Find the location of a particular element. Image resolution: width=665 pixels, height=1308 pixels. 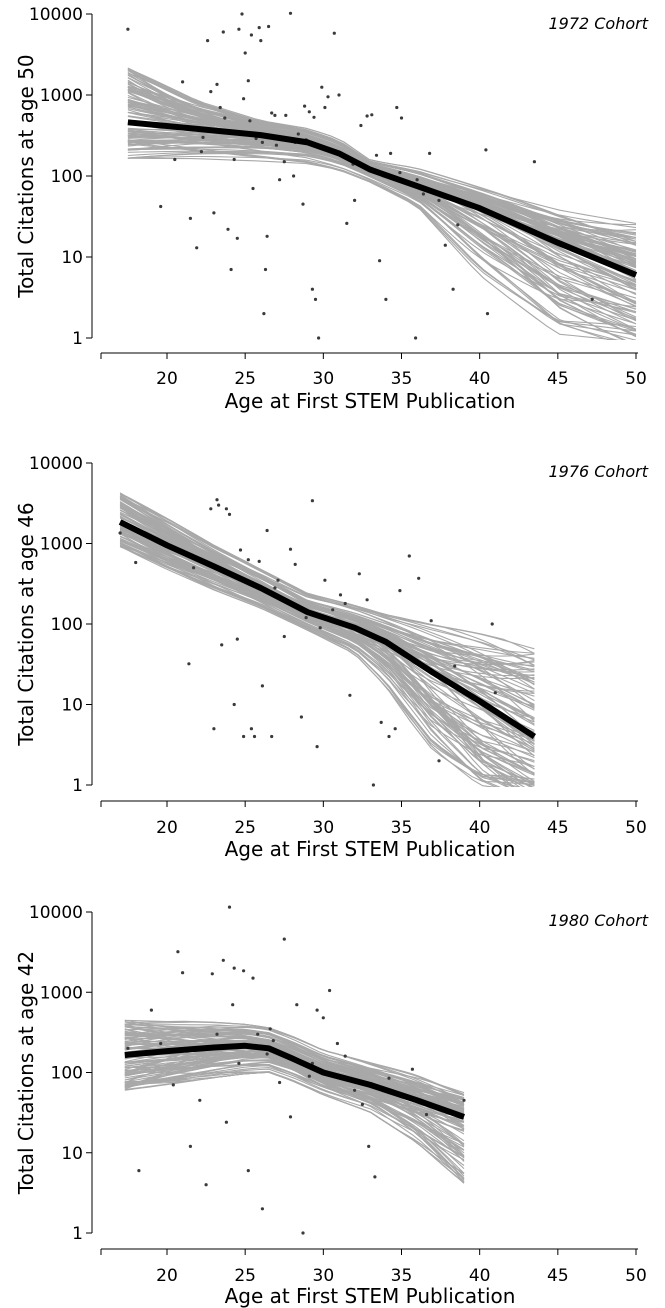

y-axis-title: Total Citations at age 46 is located at coordinates (26, 624).